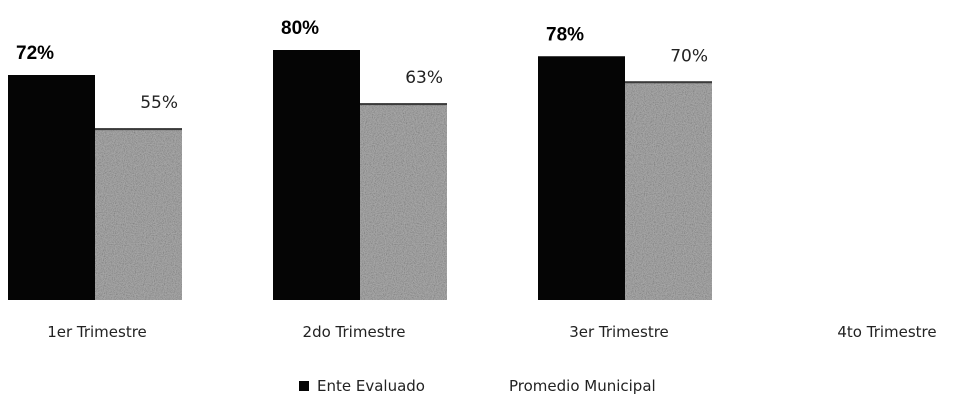 The height and width of the screenshot is (407, 961). I want to click on bar-ente-evaluado-2do-trimestre, so click(316, 175).